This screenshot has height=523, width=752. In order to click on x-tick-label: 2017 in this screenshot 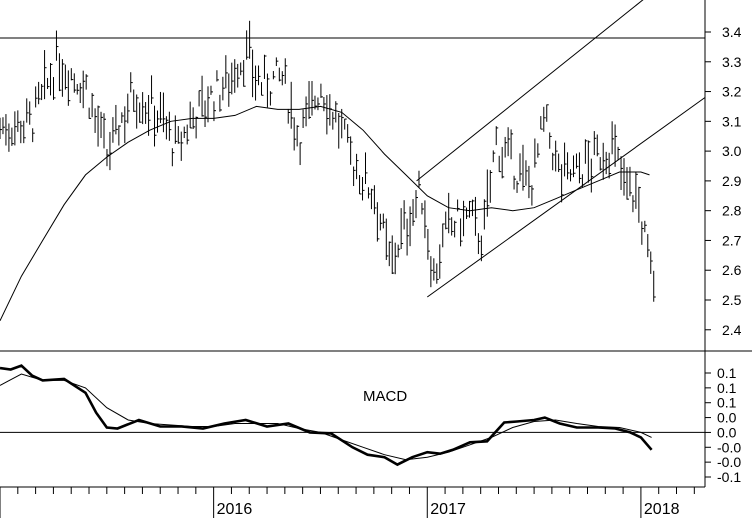, I will do `click(448, 509)`.